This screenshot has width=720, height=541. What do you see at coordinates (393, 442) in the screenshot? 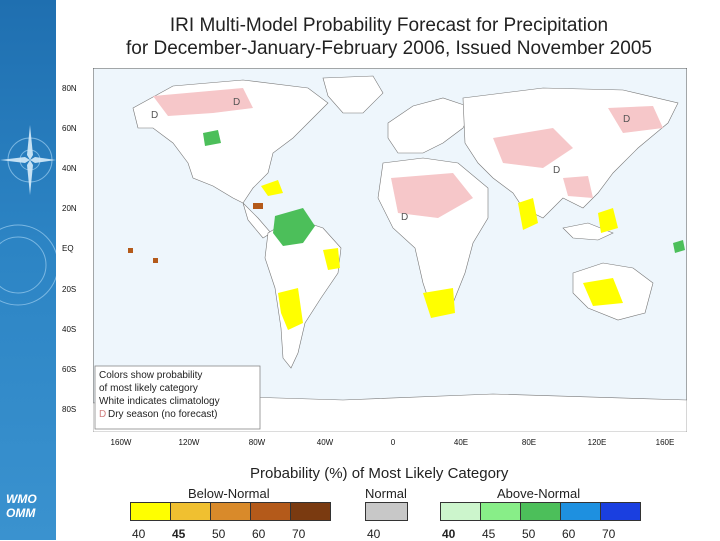
I see `lon-label: 0` at bounding box center [393, 442].